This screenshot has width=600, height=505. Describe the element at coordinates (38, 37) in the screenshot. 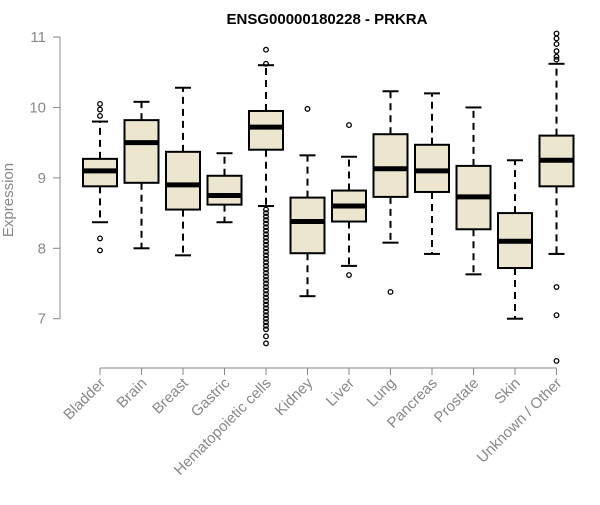

I see `y-tick-label: 11` at that location.